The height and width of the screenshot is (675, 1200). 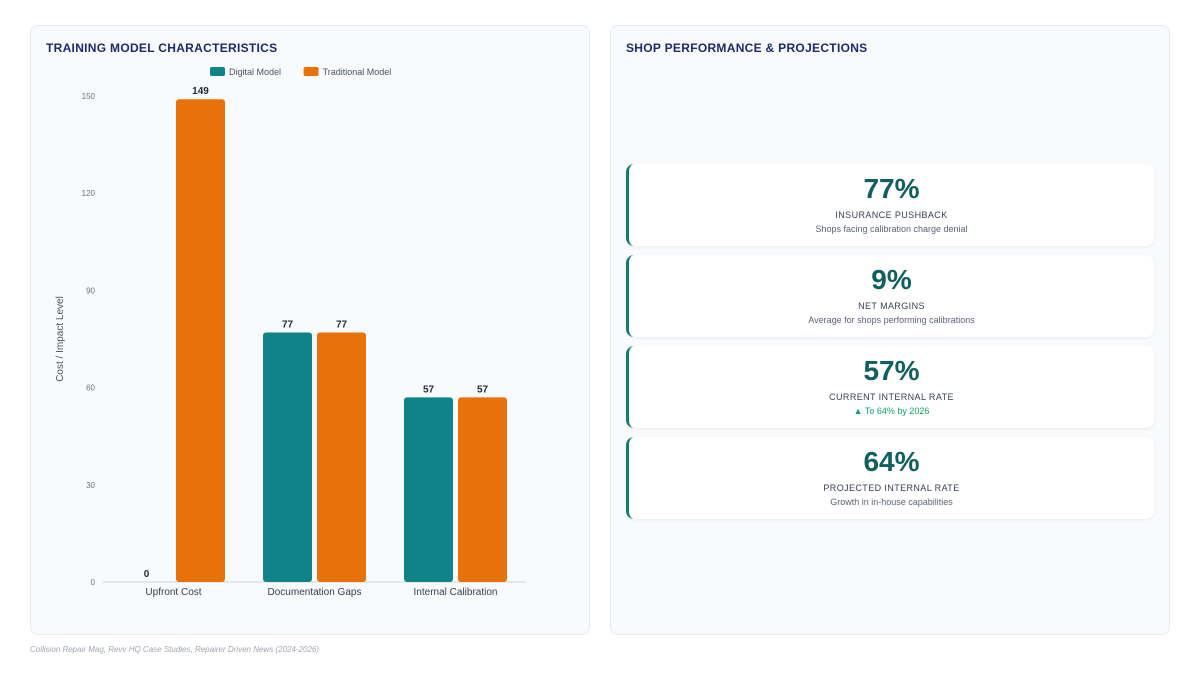 I want to click on bar-value-label: 0, so click(x=147, y=574).